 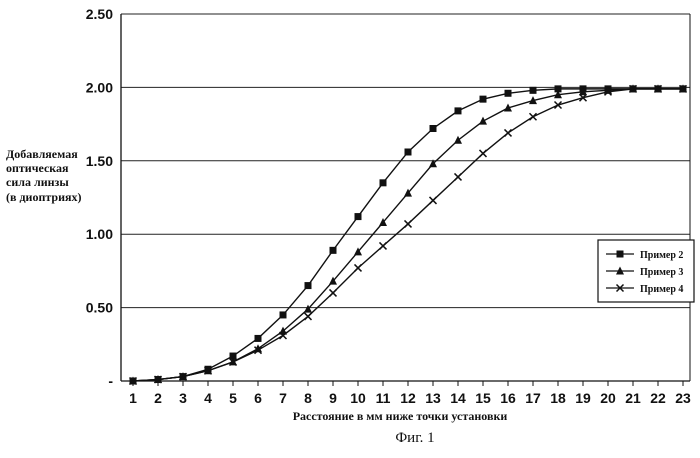 What do you see at coordinates (414, 438) in the screenshot?
I see `figure-caption: Фиг. 1` at bounding box center [414, 438].